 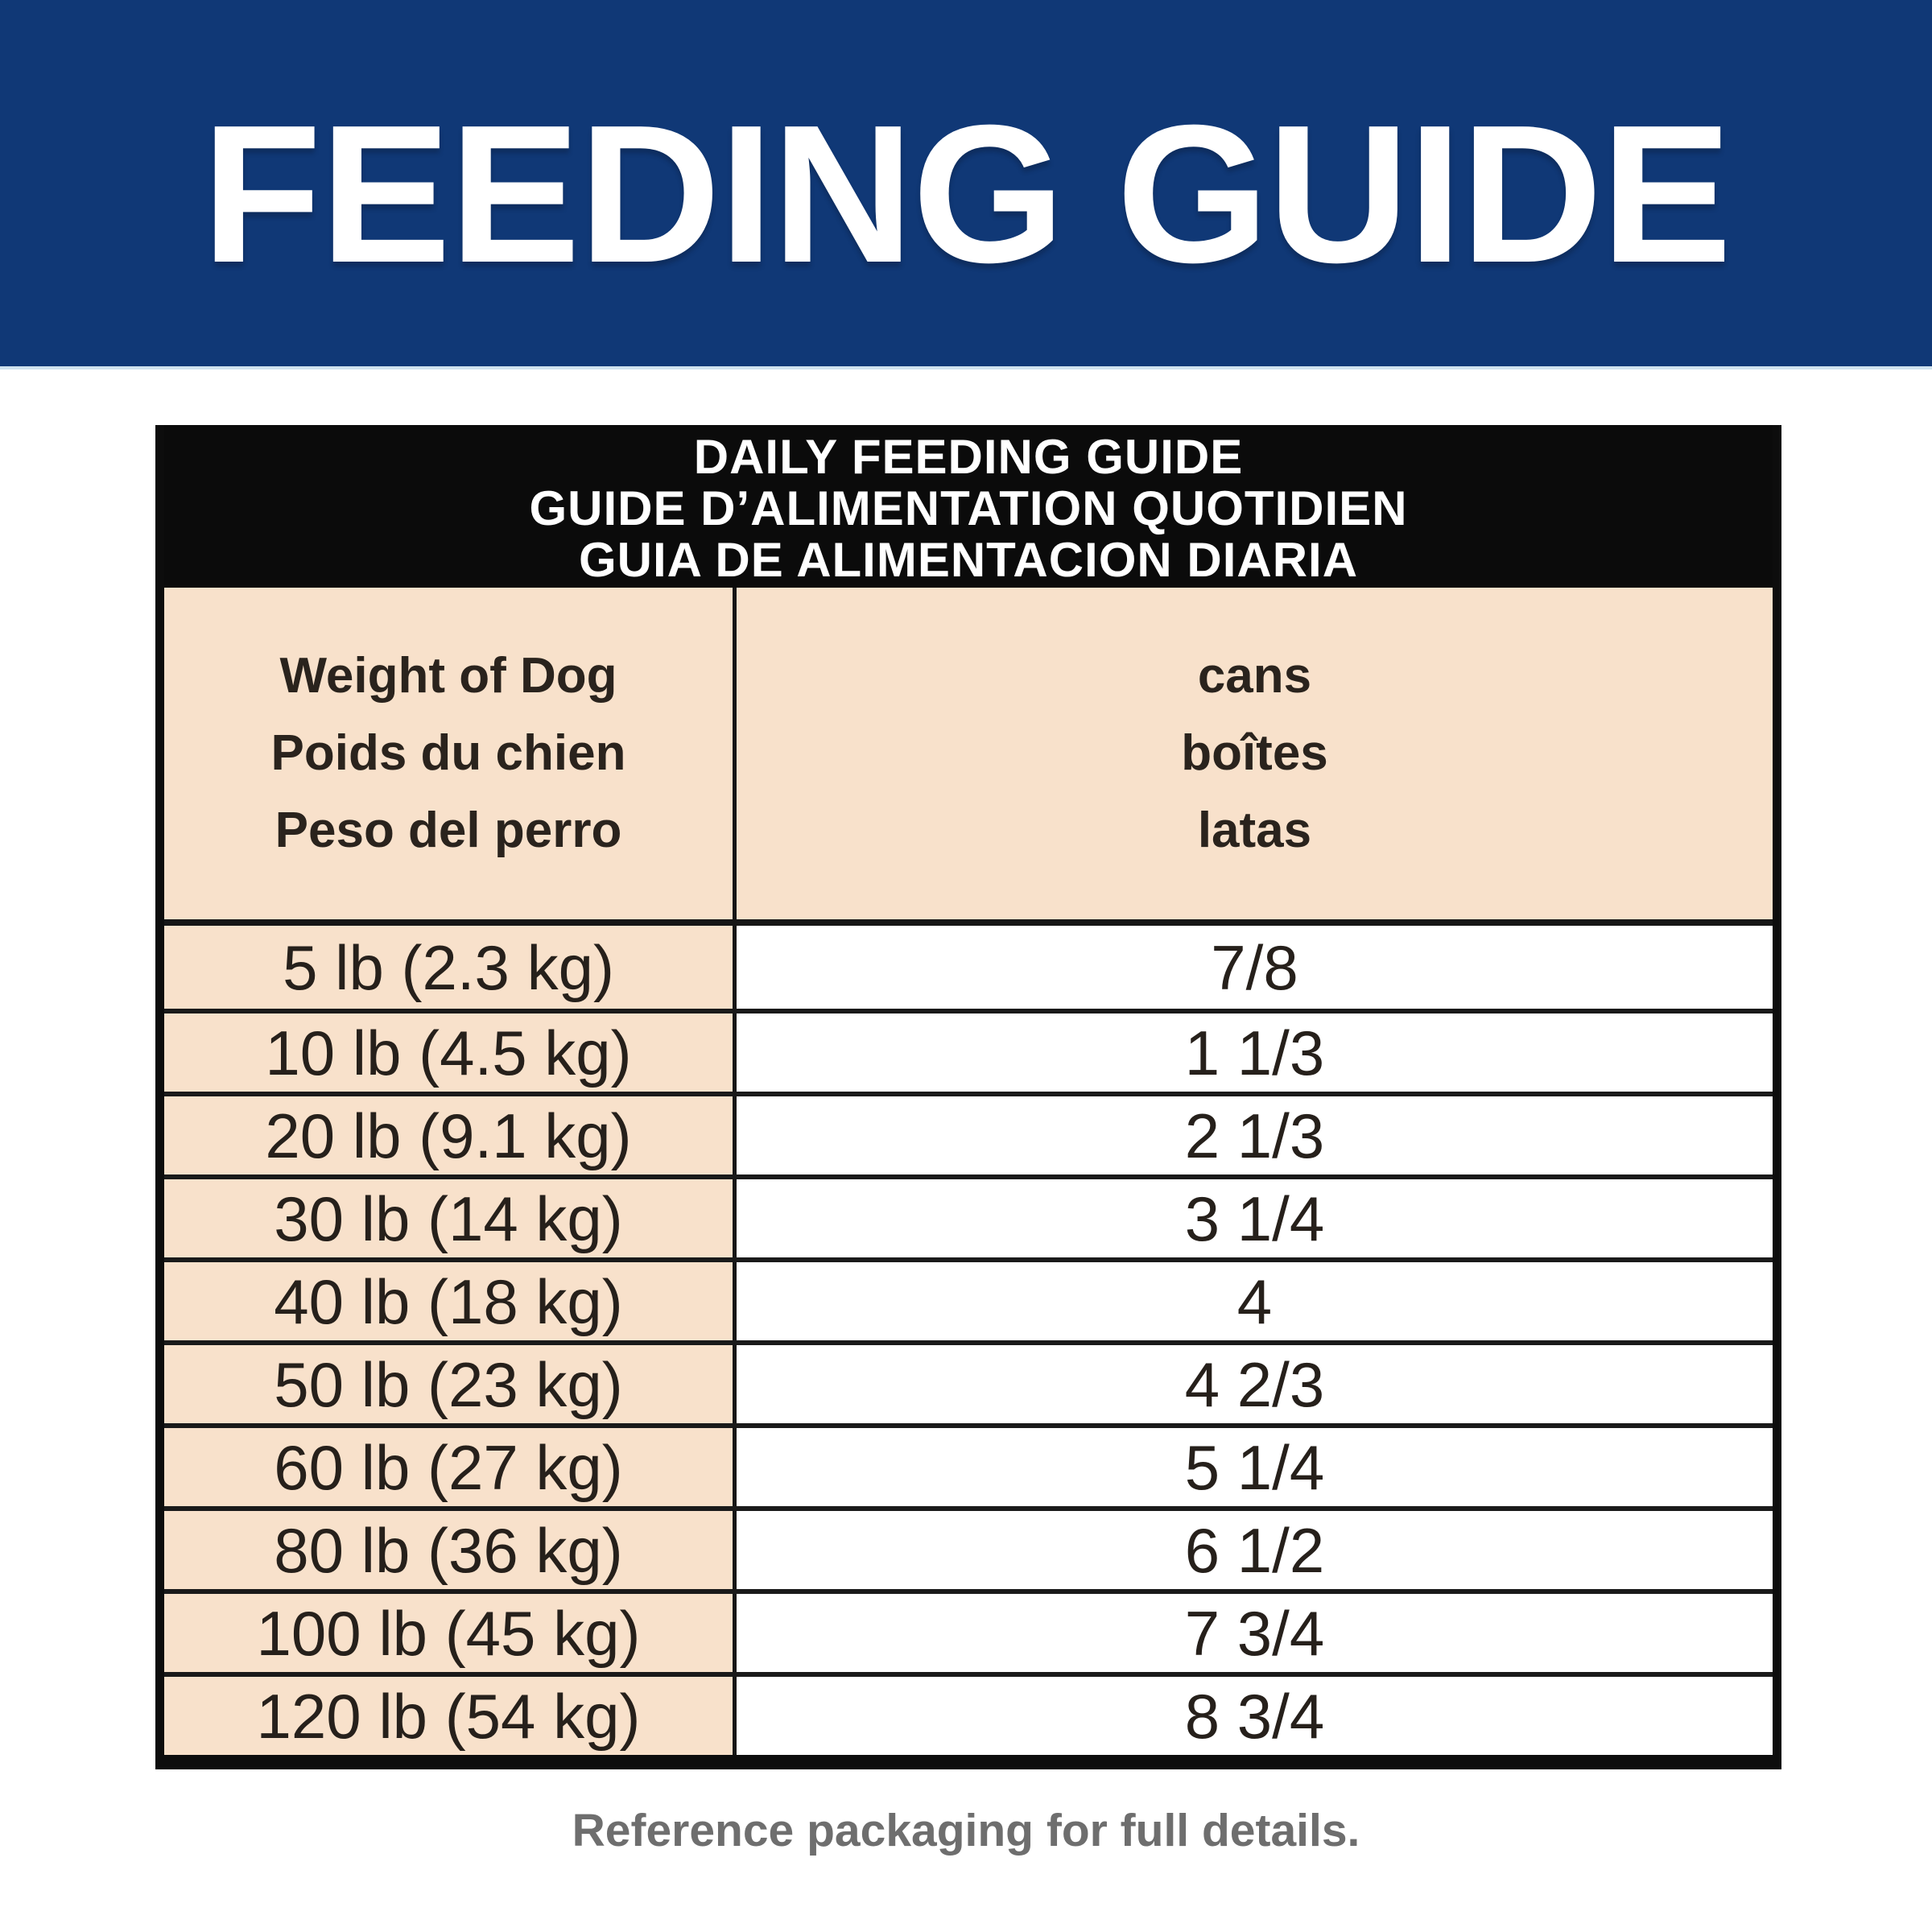 I want to click on table-row: 60 lb (27 kg) 5 1/4, so click(x=968, y=1464).